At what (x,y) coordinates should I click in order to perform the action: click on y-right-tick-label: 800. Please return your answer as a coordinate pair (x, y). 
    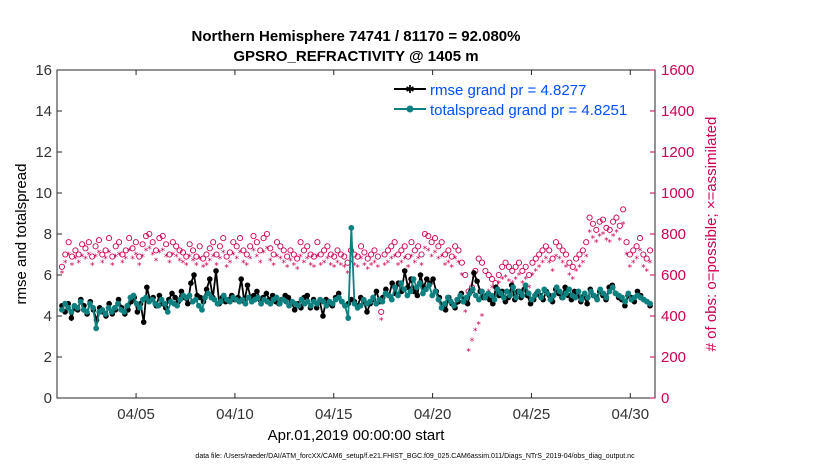
    Looking at the image, I should click on (673, 234).